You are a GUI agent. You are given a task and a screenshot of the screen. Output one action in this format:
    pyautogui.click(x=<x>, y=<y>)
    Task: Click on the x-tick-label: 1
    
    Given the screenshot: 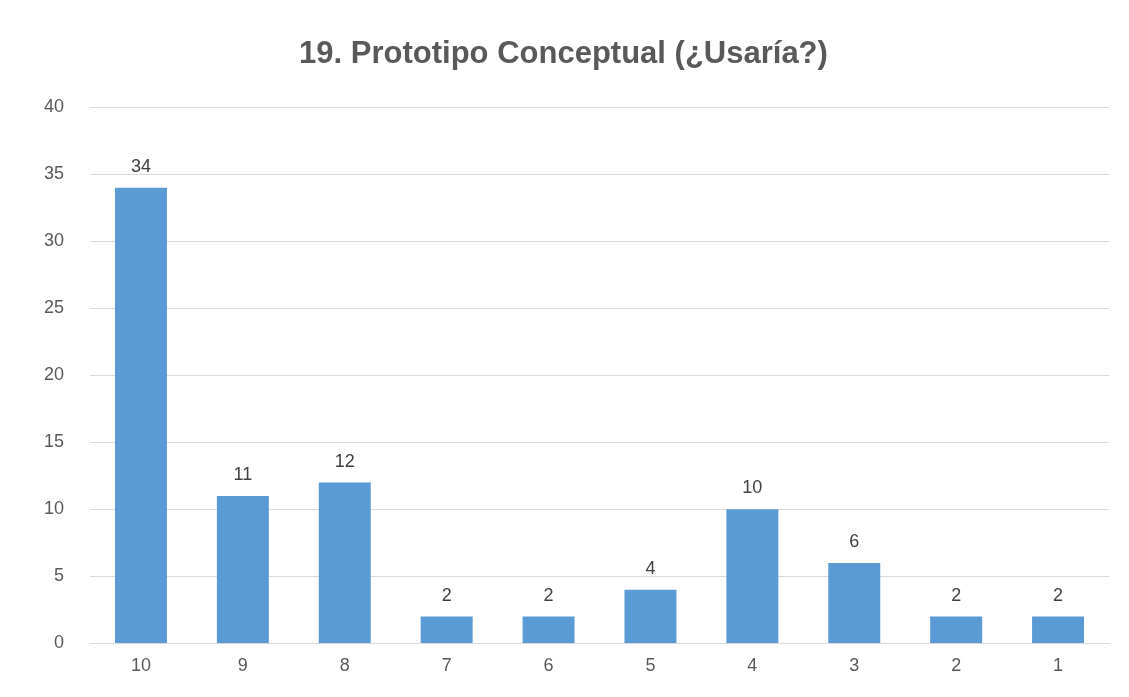 What is the action you would take?
    pyautogui.click(x=1058, y=665)
    